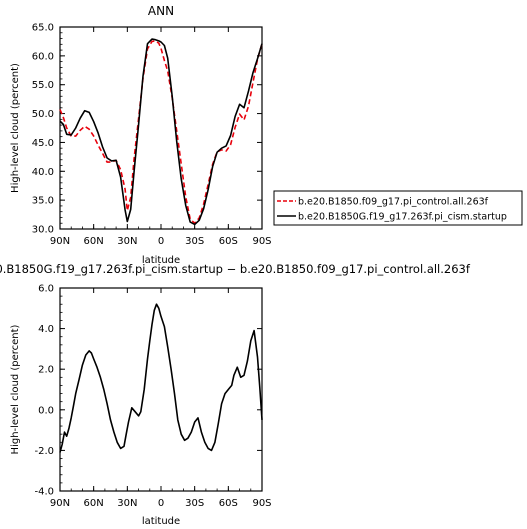 The width and height of the screenshot is (527, 529). I want to click on chart2-xtick-label: 0, so click(161, 503).